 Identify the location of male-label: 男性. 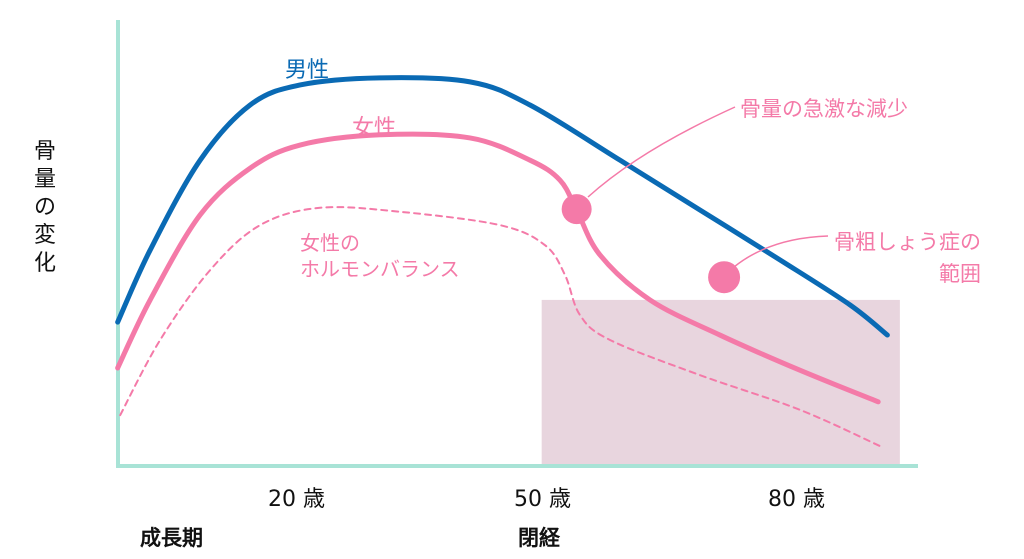
(307, 70).